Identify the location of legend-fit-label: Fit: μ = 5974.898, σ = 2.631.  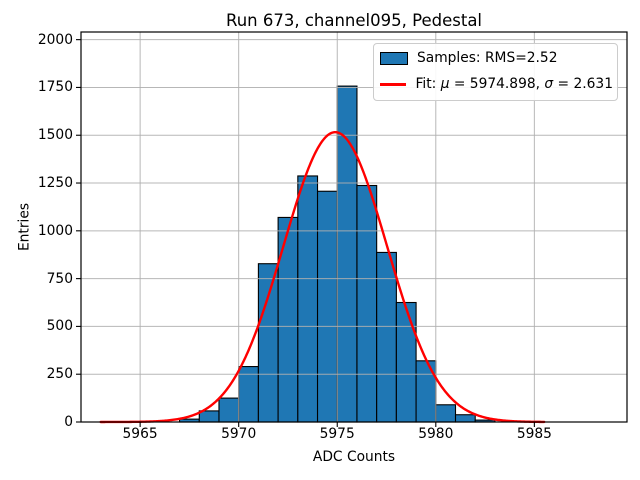
(514, 83).